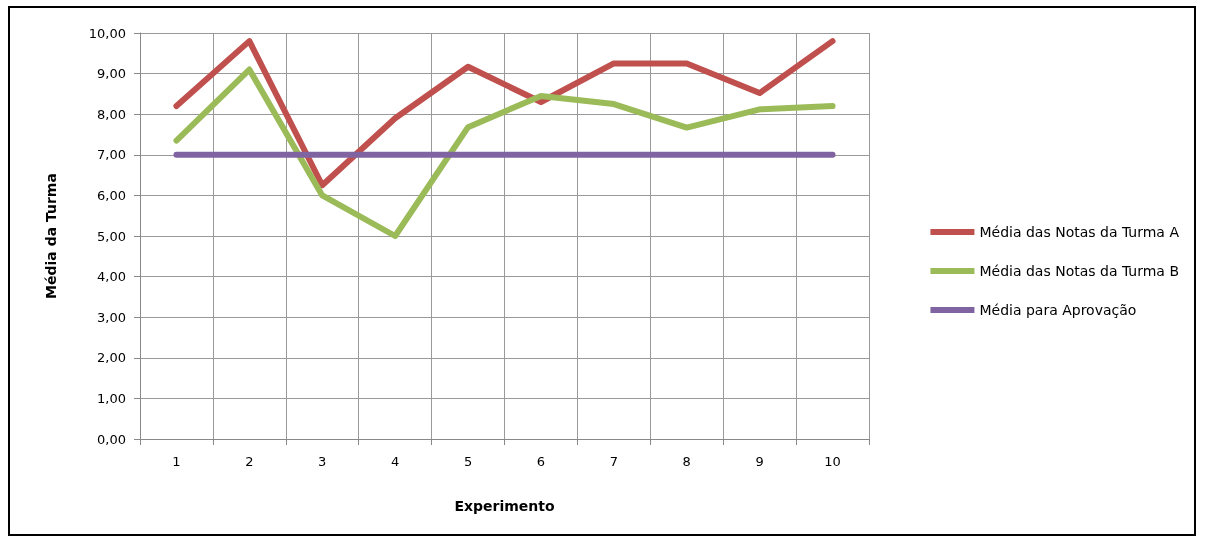 This screenshot has height=546, width=1207. I want to click on y-tick-label: 3,00, so click(111, 317).